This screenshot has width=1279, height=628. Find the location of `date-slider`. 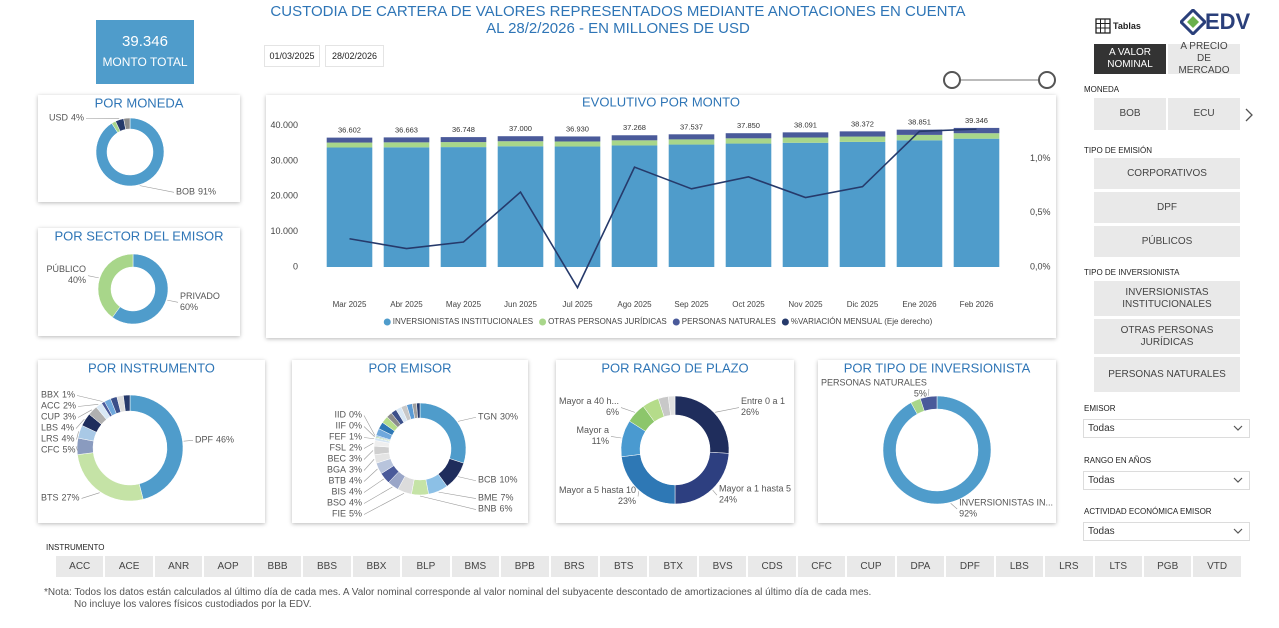

date-slider is located at coordinates (1000, 80).